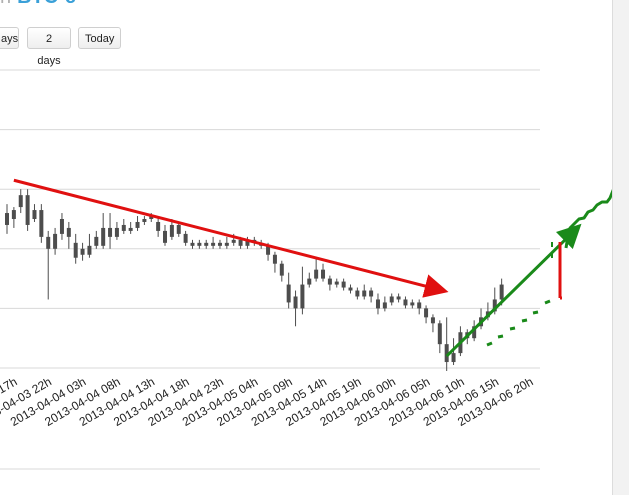 This screenshot has height=495, width=629. I want to click on page-title: n BTC-e, so click(38, 4).